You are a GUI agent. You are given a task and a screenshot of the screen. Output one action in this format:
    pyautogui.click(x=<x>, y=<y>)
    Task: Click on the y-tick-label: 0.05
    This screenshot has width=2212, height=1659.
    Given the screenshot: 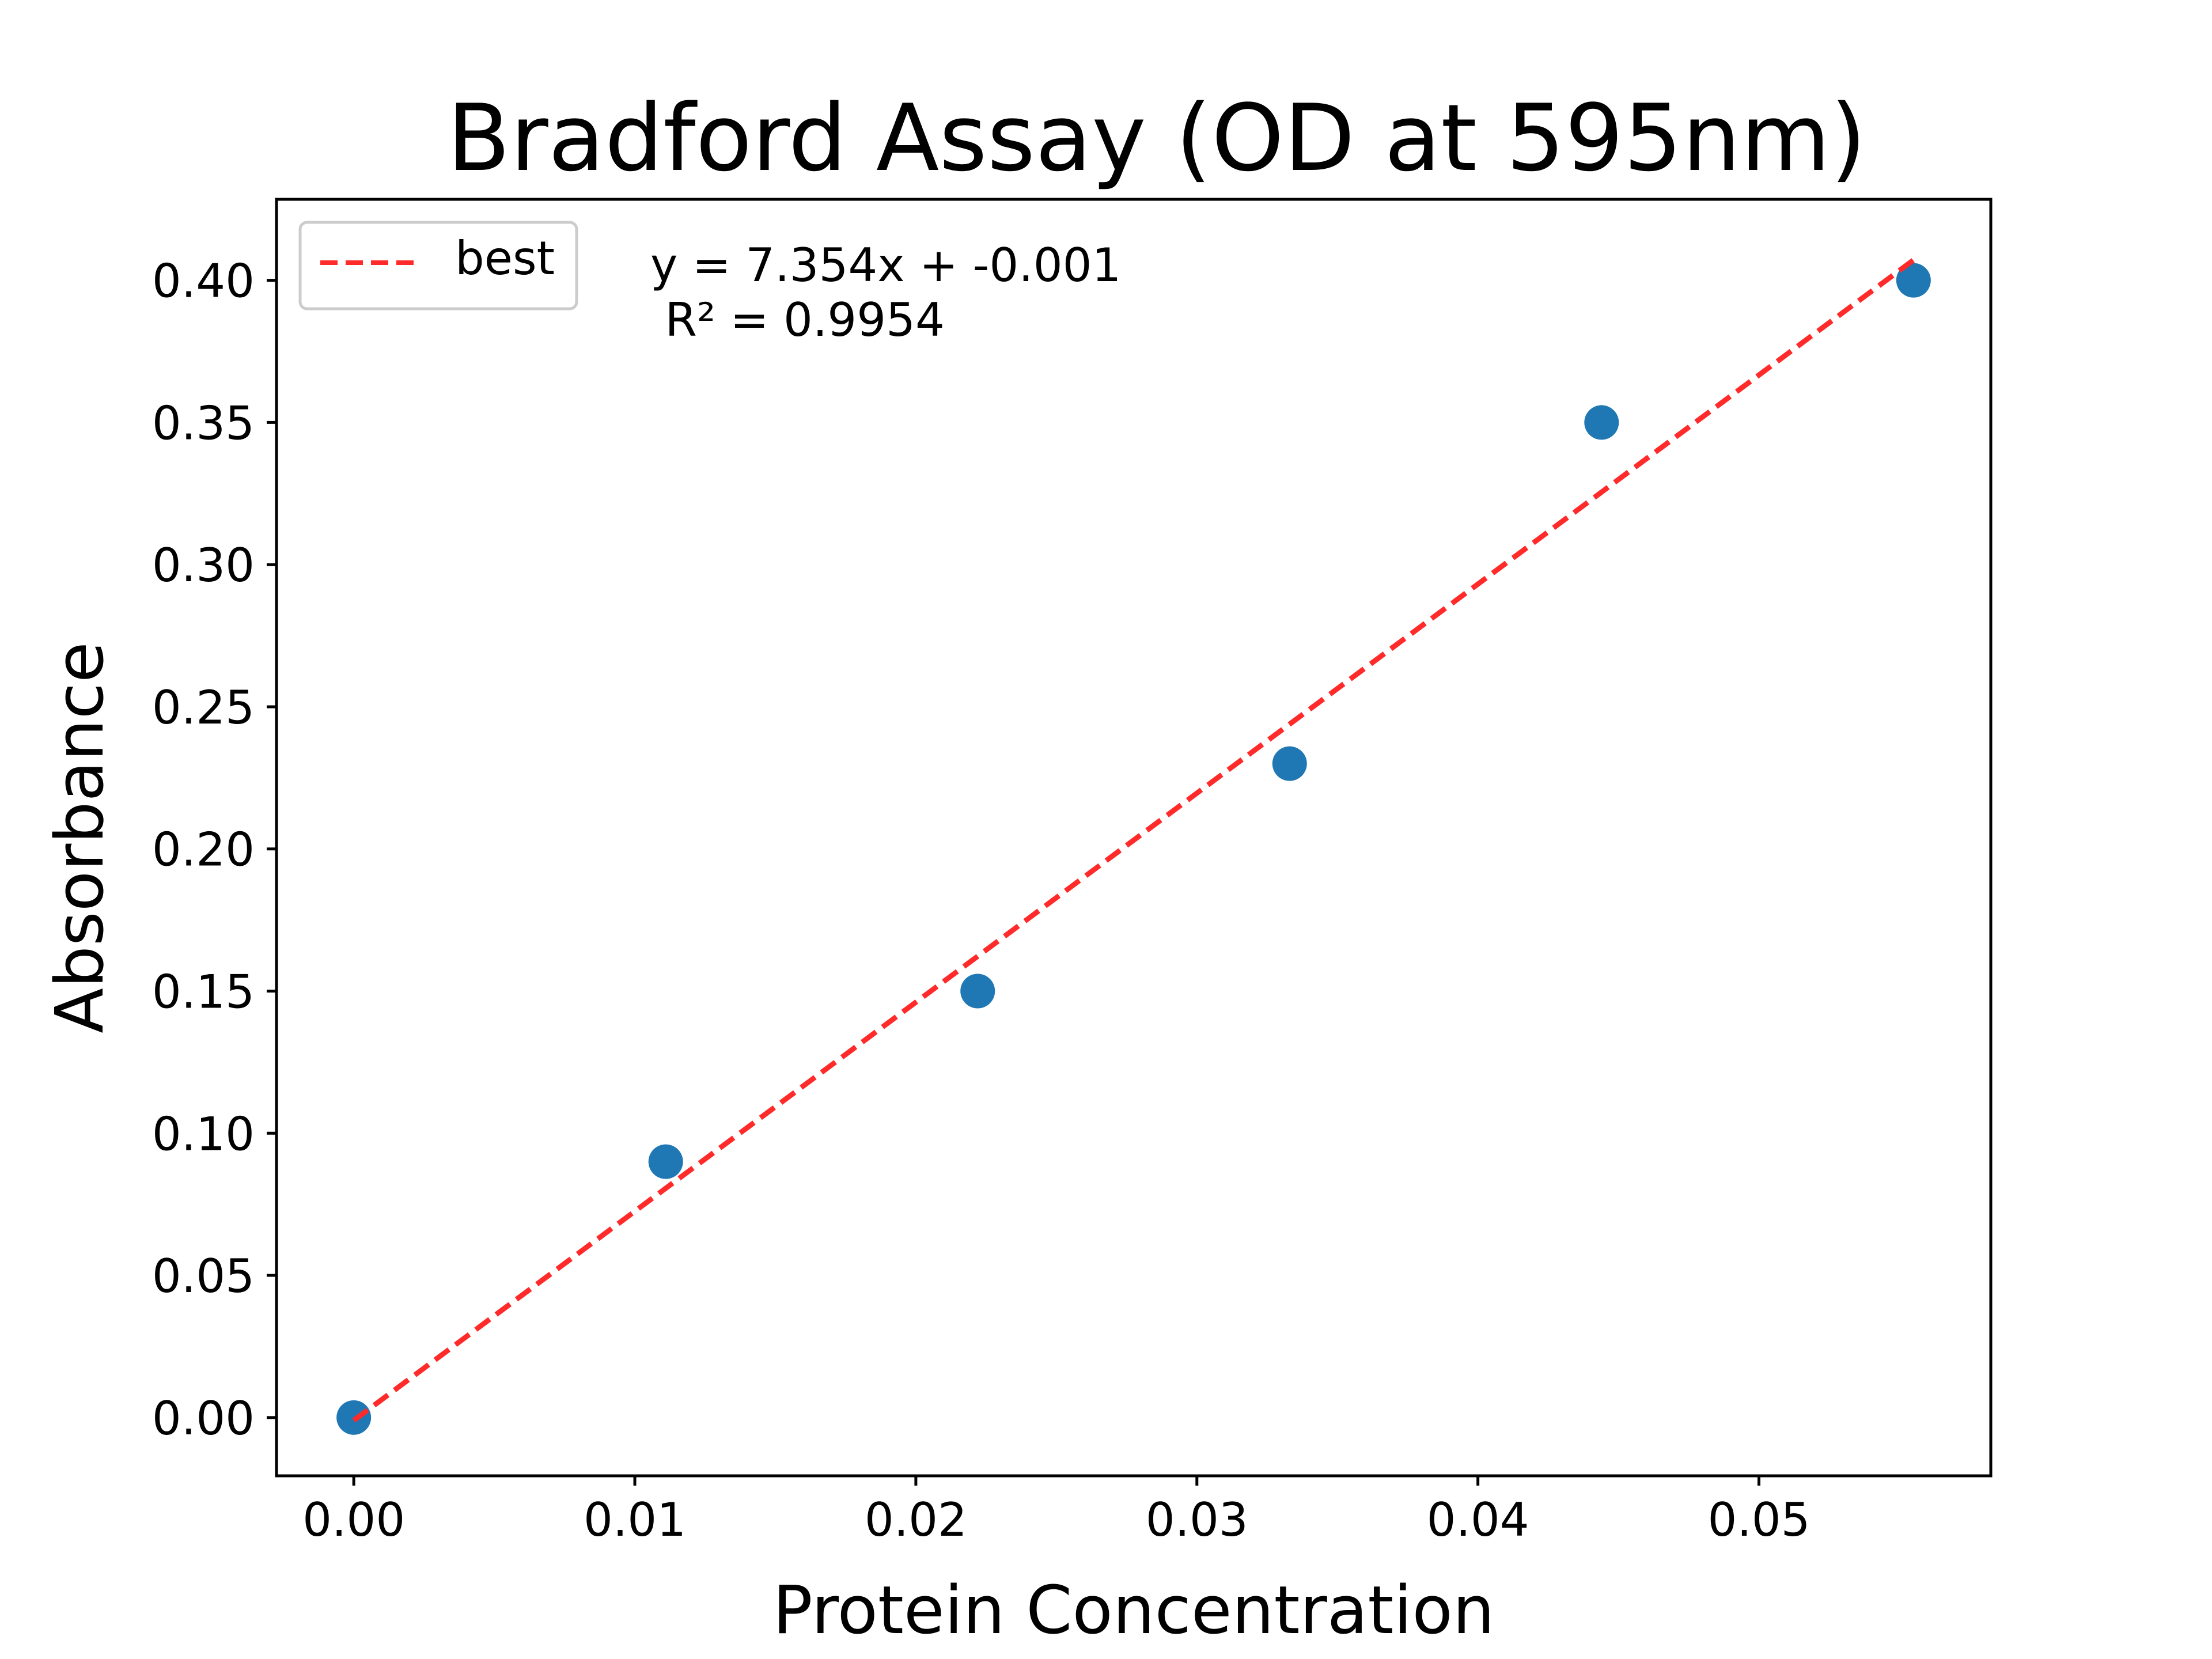 What is the action you would take?
    pyautogui.click(x=203, y=1276)
    